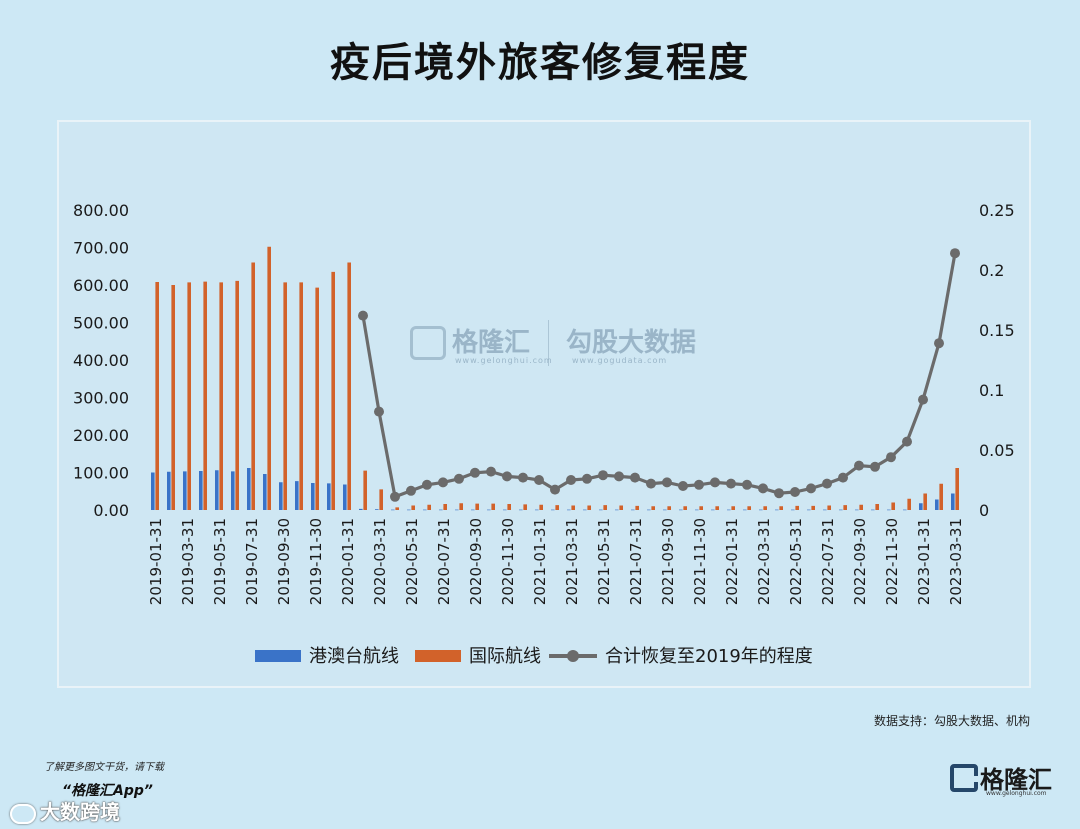 This screenshot has height=829, width=1080. I want to click on right-tick-label: 0.1, so click(991, 390).